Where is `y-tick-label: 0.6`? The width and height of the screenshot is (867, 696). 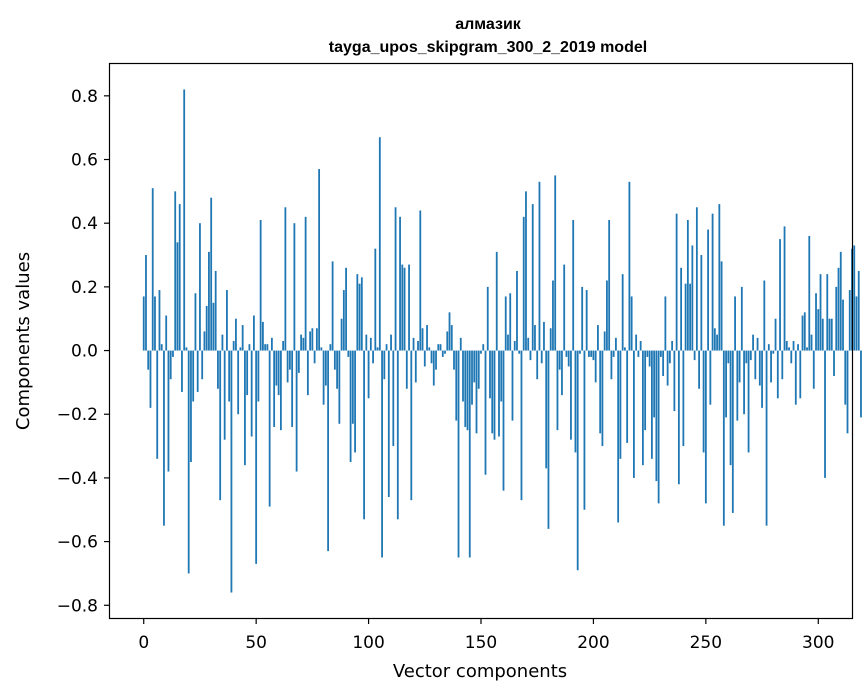 y-tick-label: 0.6 is located at coordinates (84, 161).